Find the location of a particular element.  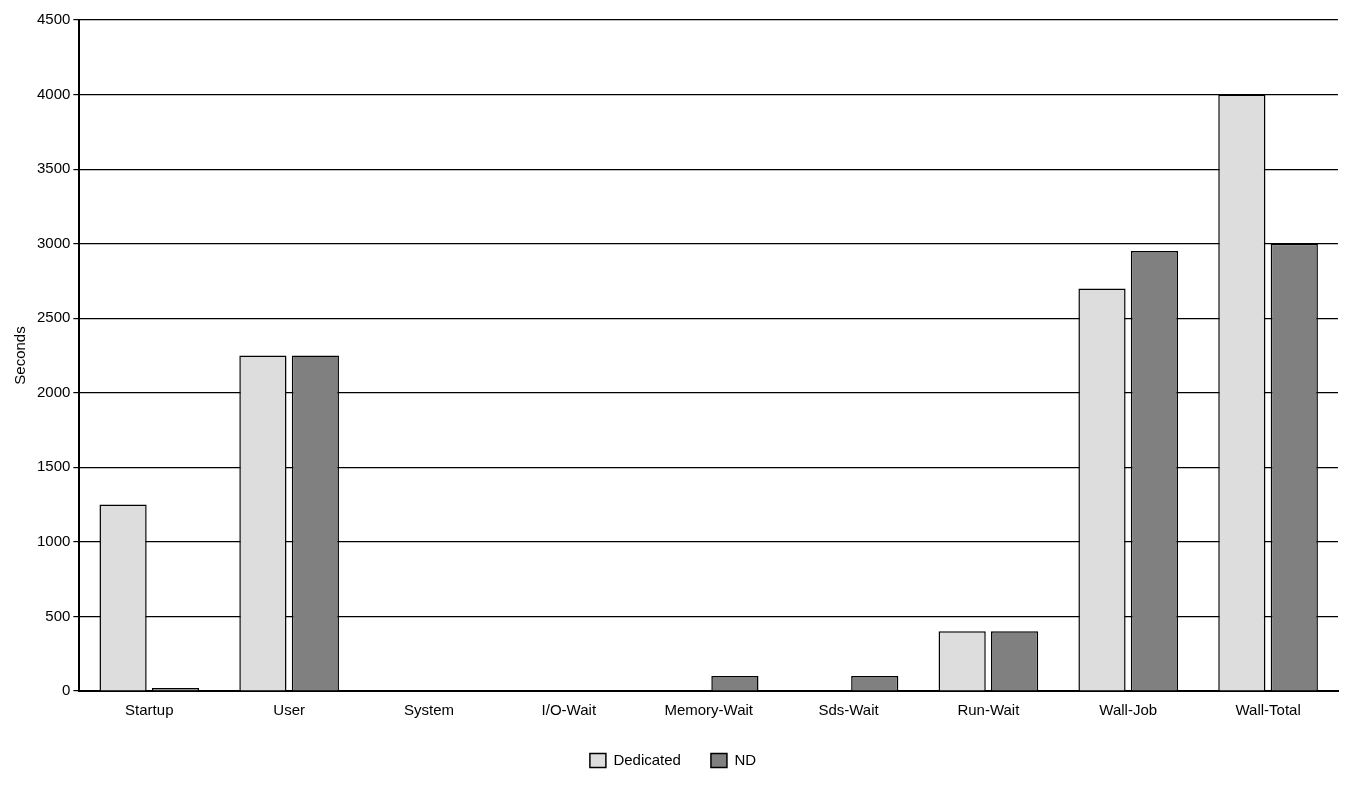

legend-label: Dedicated is located at coordinates (647, 759).